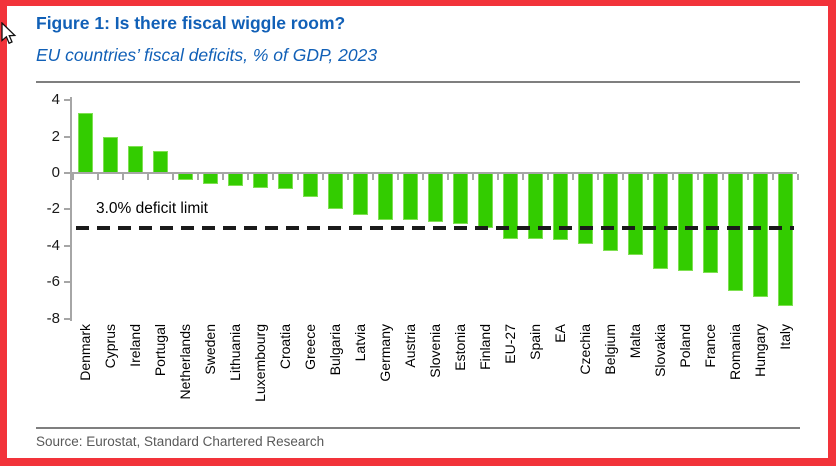 The image size is (836, 466). Describe the element at coordinates (785, 239) in the screenshot. I see `bar-italy` at that location.